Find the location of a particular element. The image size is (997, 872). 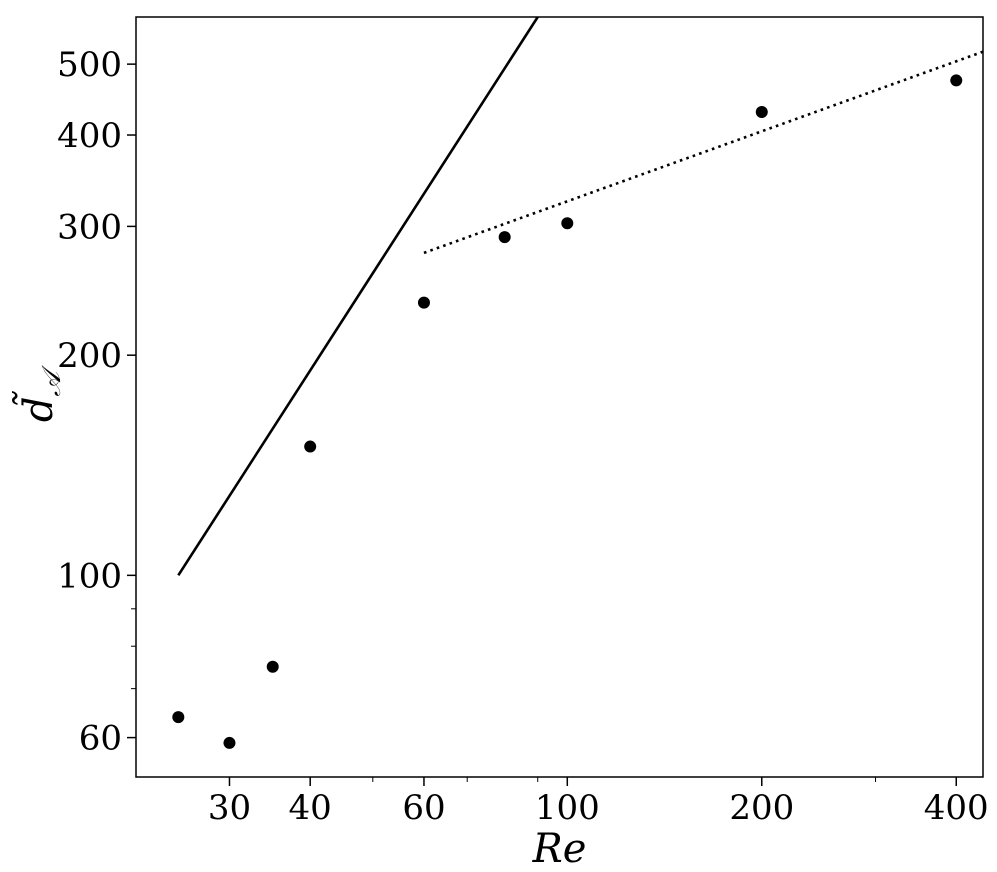

y-tick-label: 500 is located at coordinates (89, 65).